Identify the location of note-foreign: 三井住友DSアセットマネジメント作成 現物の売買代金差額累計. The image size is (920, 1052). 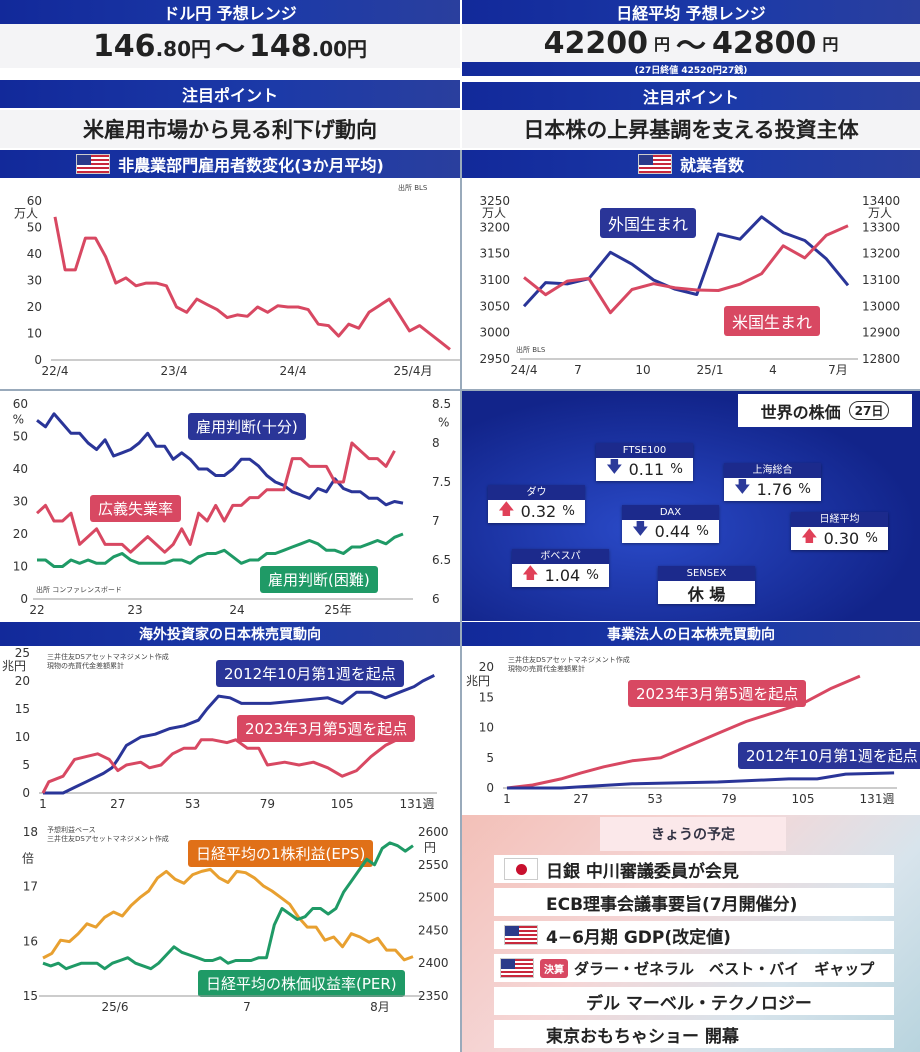
(108, 661).